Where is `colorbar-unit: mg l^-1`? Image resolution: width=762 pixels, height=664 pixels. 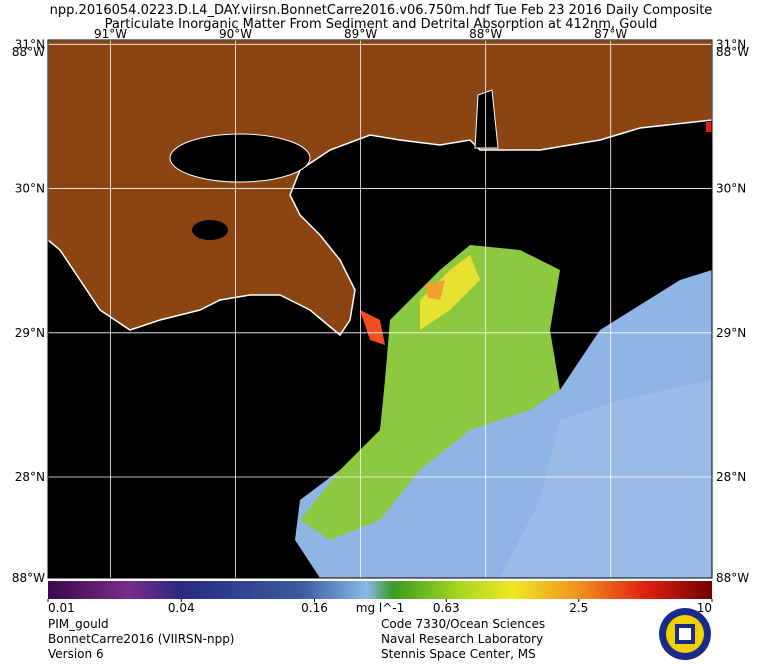 colorbar-unit: mg l^-1 is located at coordinates (380, 608).